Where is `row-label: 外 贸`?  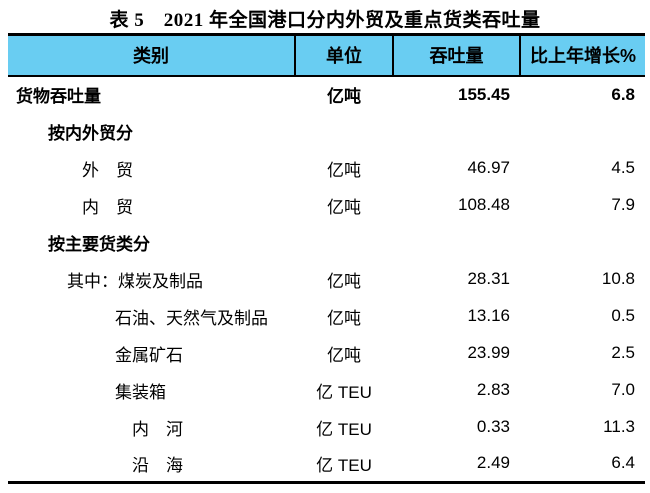 row-label: 外 贸 is located at coordinates (107, 170).